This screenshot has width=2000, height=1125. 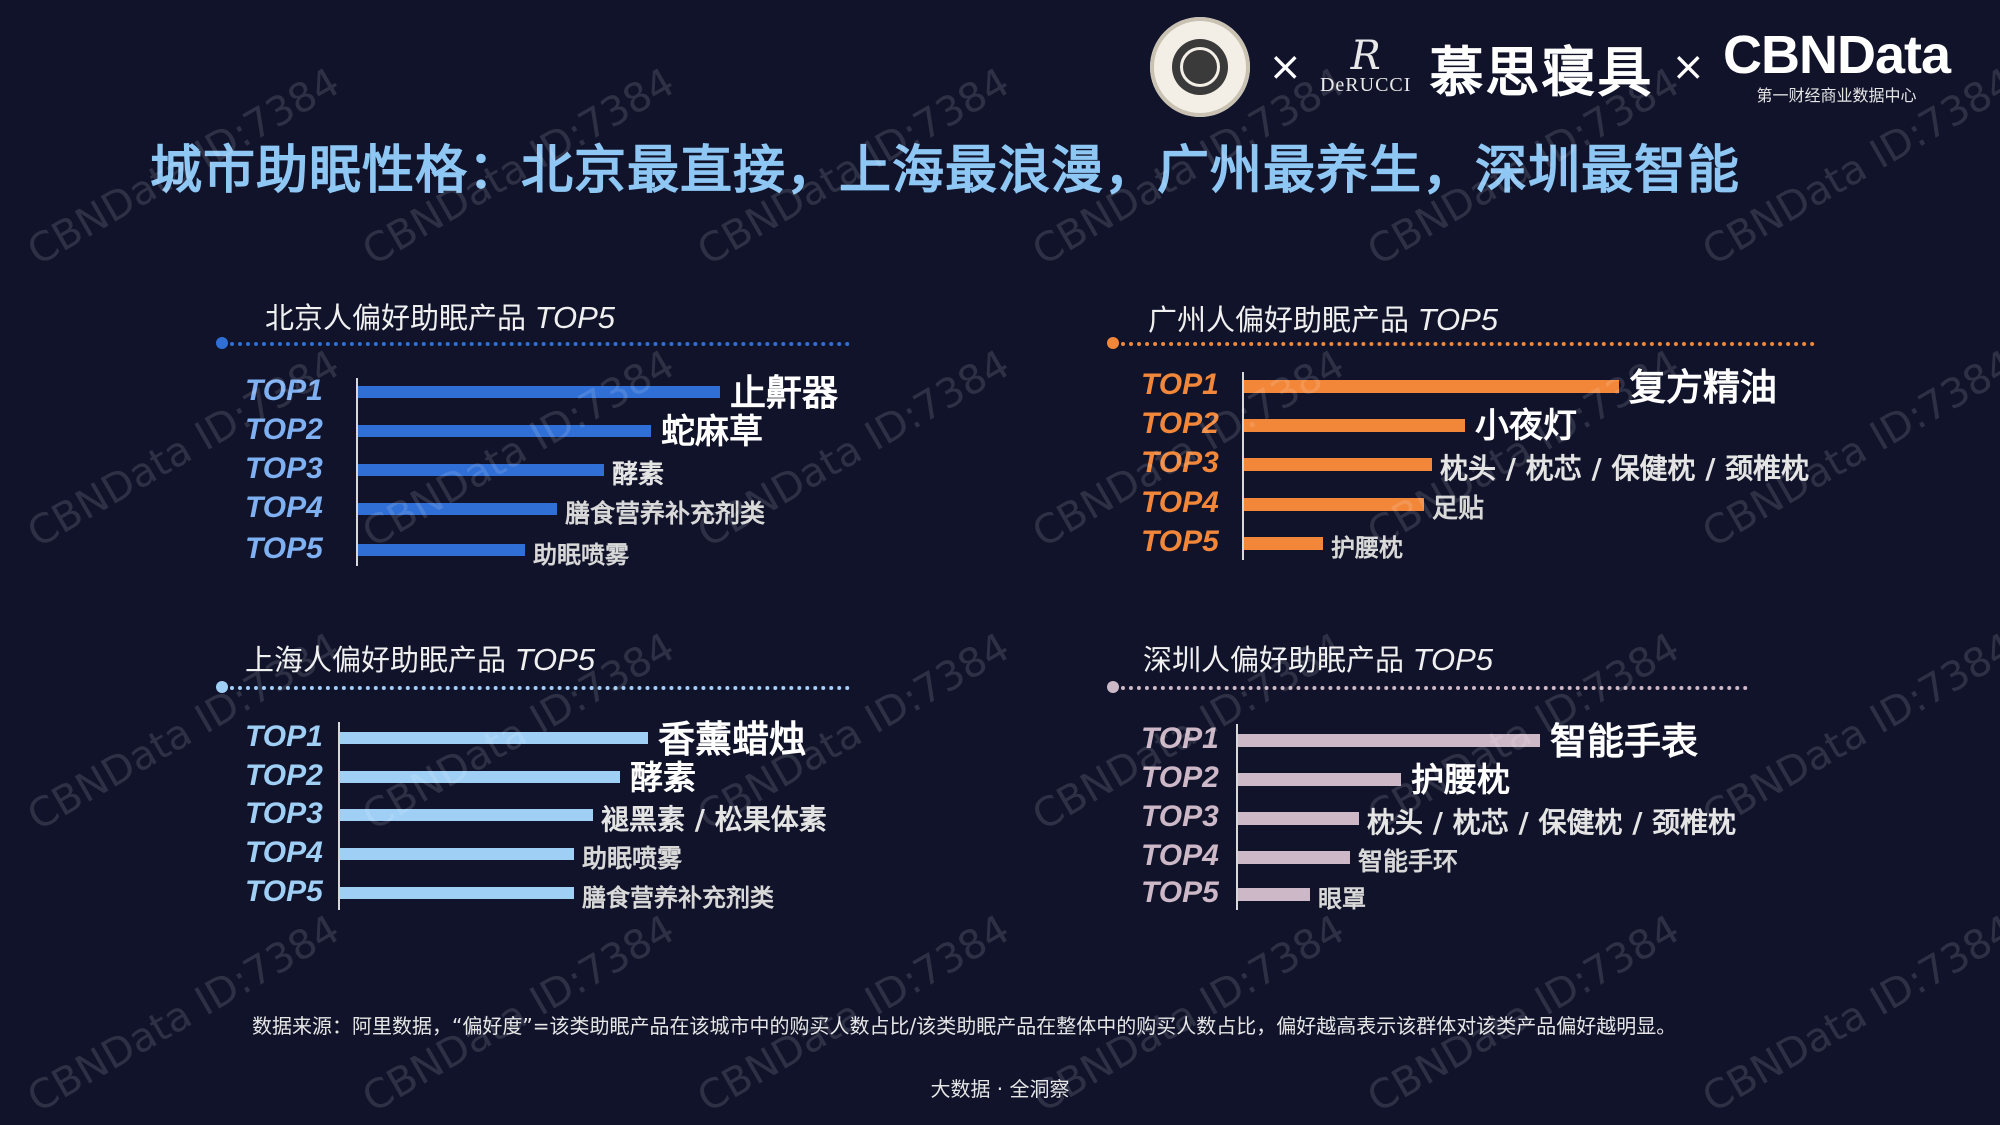 I want to click on footer-tagline: 大数据 · 全洞察, so click(x=1000, y=1089).